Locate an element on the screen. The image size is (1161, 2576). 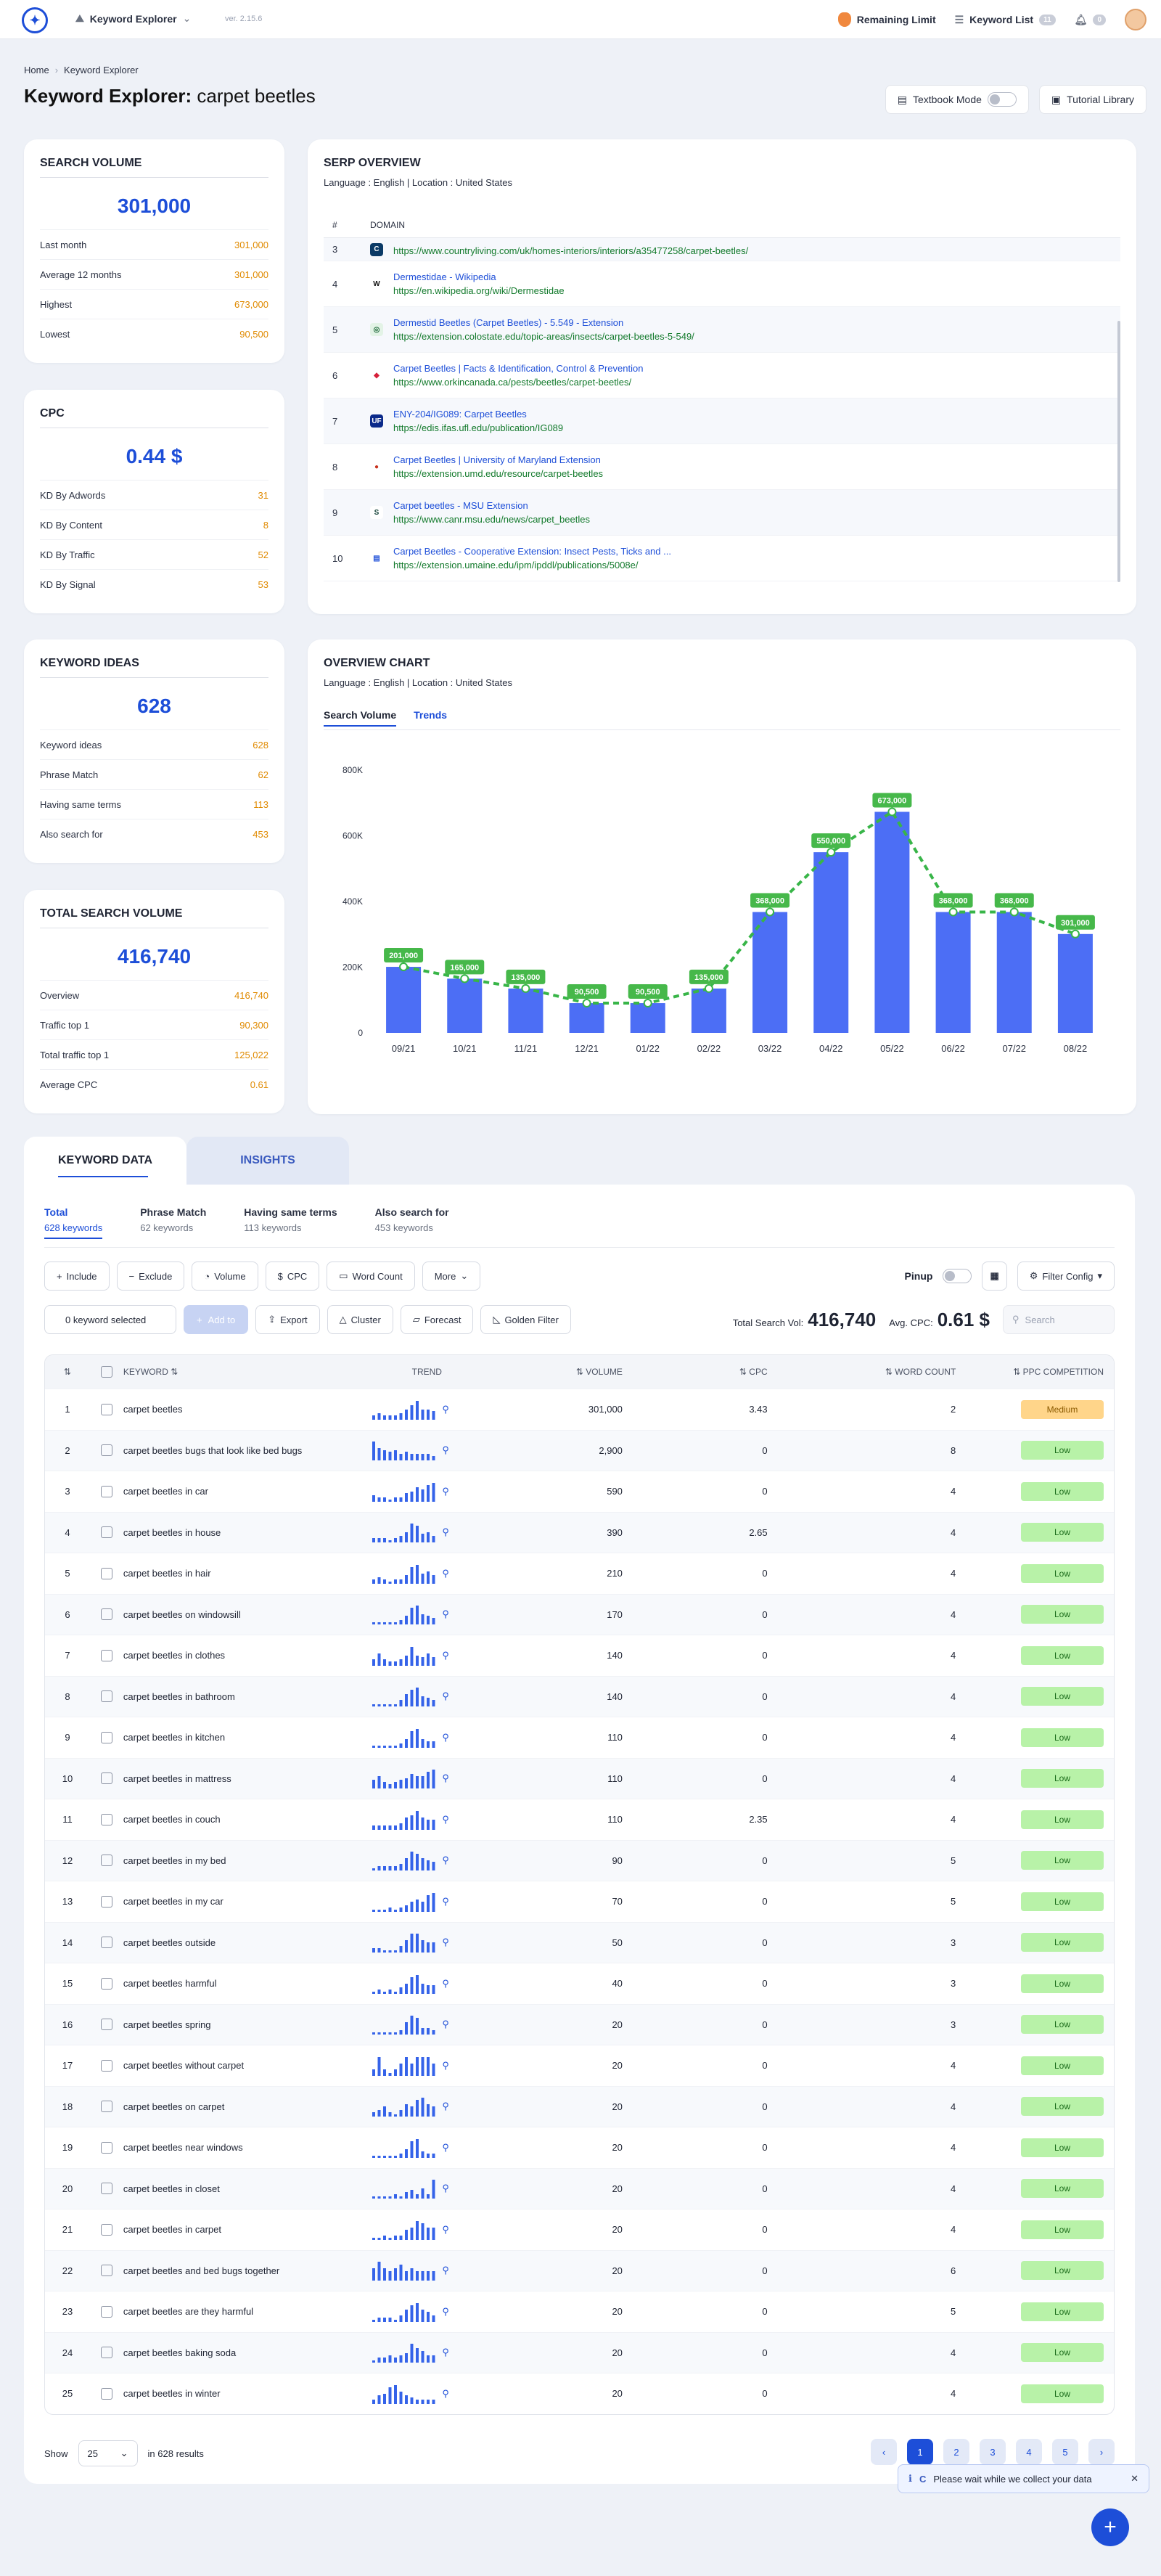
cpc-filter-button: $ CPC is located at coordinates (292, 1276).